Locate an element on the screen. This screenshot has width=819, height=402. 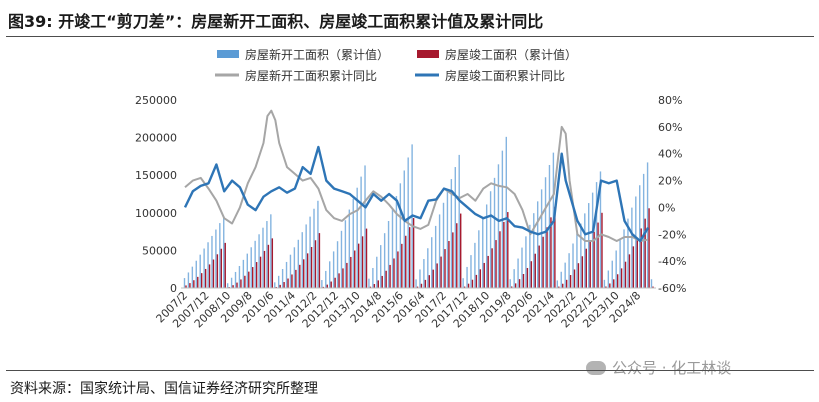
source-note: 资料来源：国家统计局、国信证券经济研究所整理 is located at coordinates (164, 389).